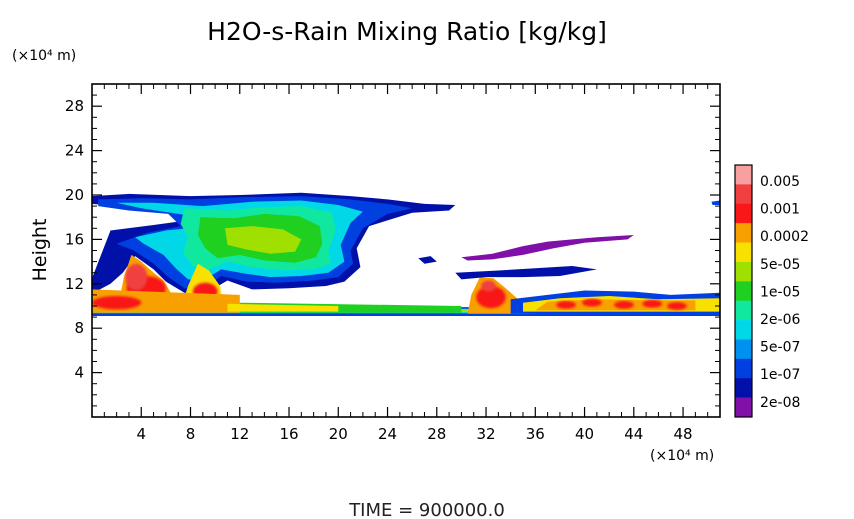 The height and width of the screenshot is (519, 854). What do you see at coordinates (74, 284) in the screenshot?
I see `y-tick-label: 12` at bounding box center [74, 284].